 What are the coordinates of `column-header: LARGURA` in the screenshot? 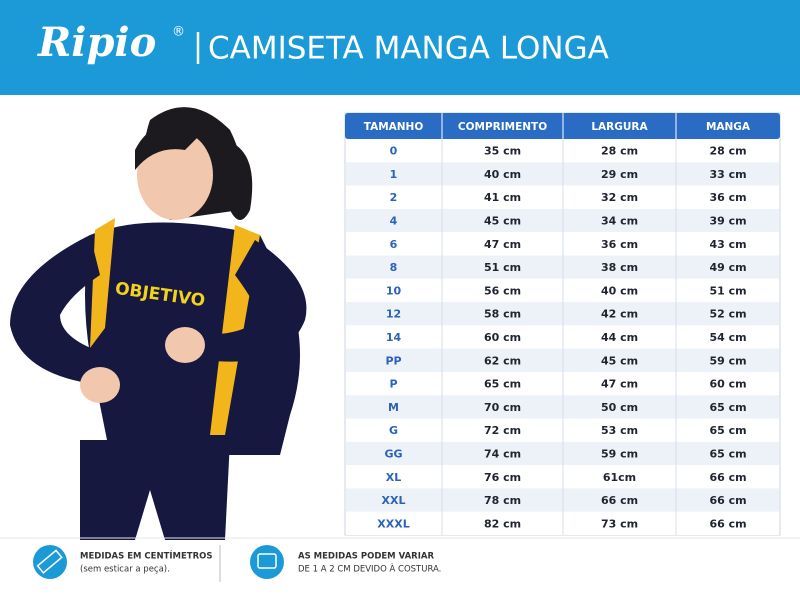 It's located at (619, 127).